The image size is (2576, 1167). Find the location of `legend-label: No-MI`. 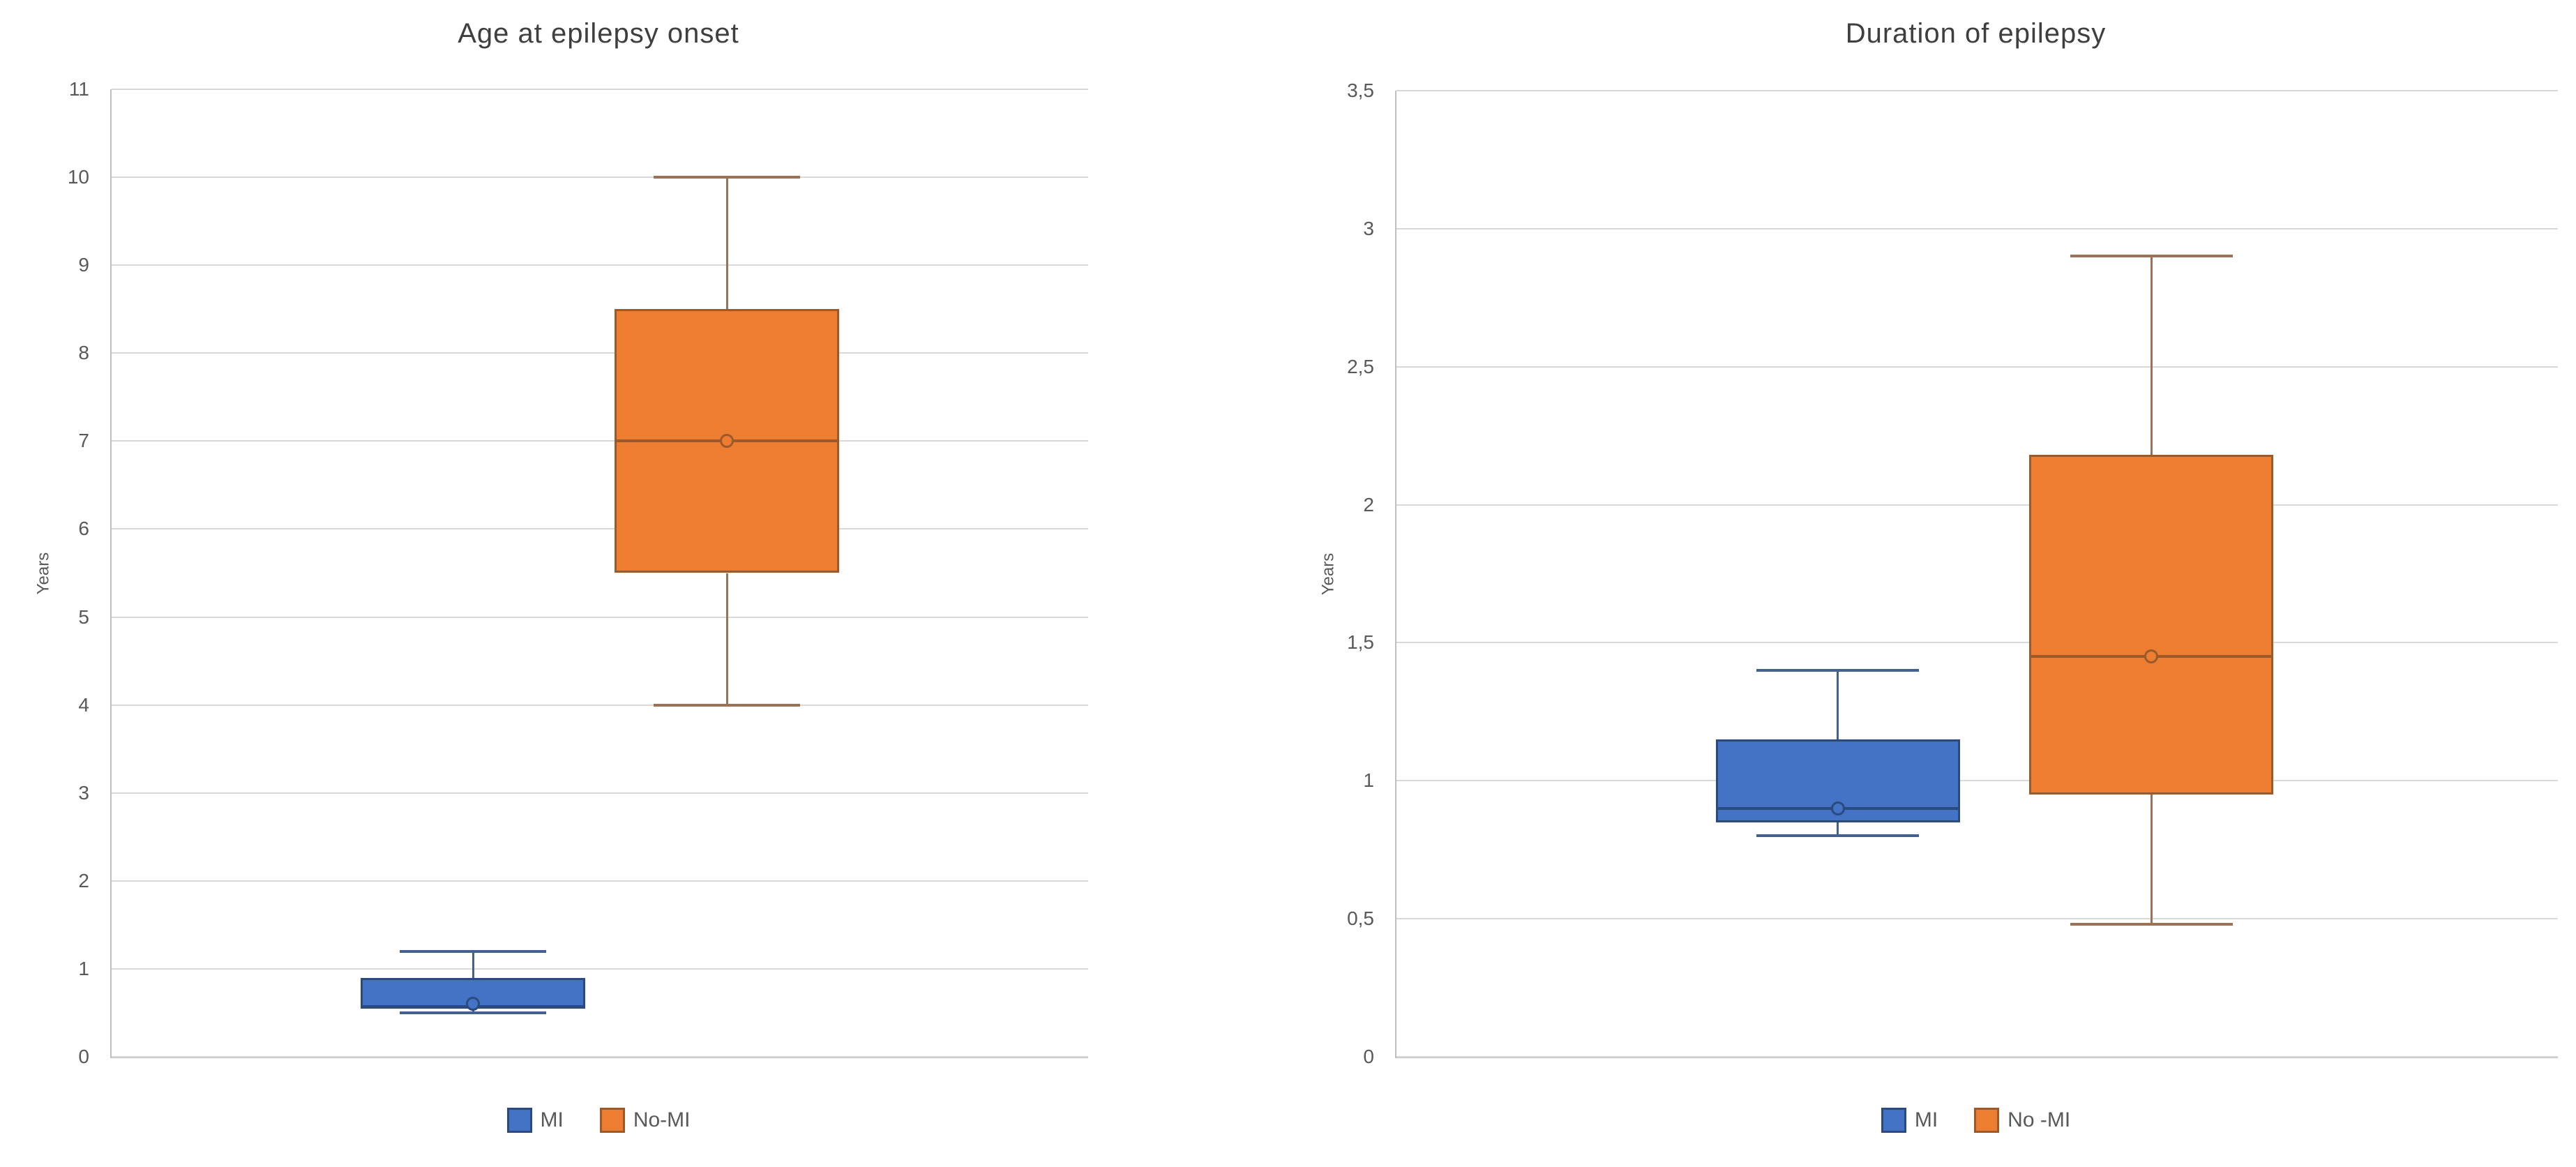

legend-label: No-MI is located at coordinates (662, 1119).